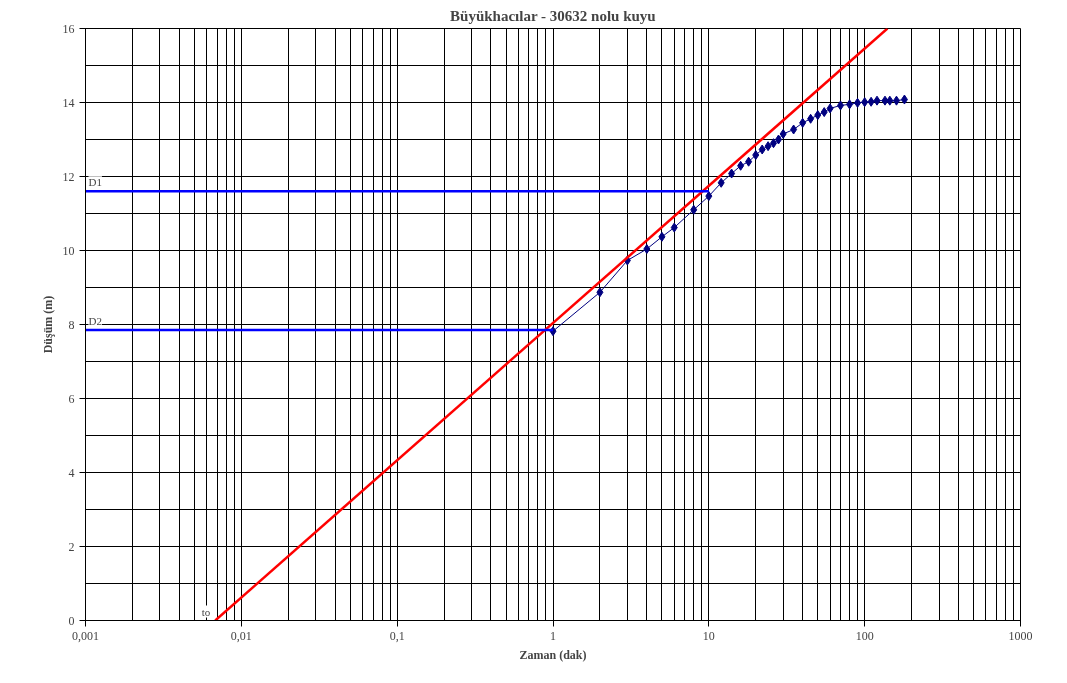 Image resolution: width=1067 pixels, height=683 pixels. I want to click on y-tick-label: 14, so click(68, 102).